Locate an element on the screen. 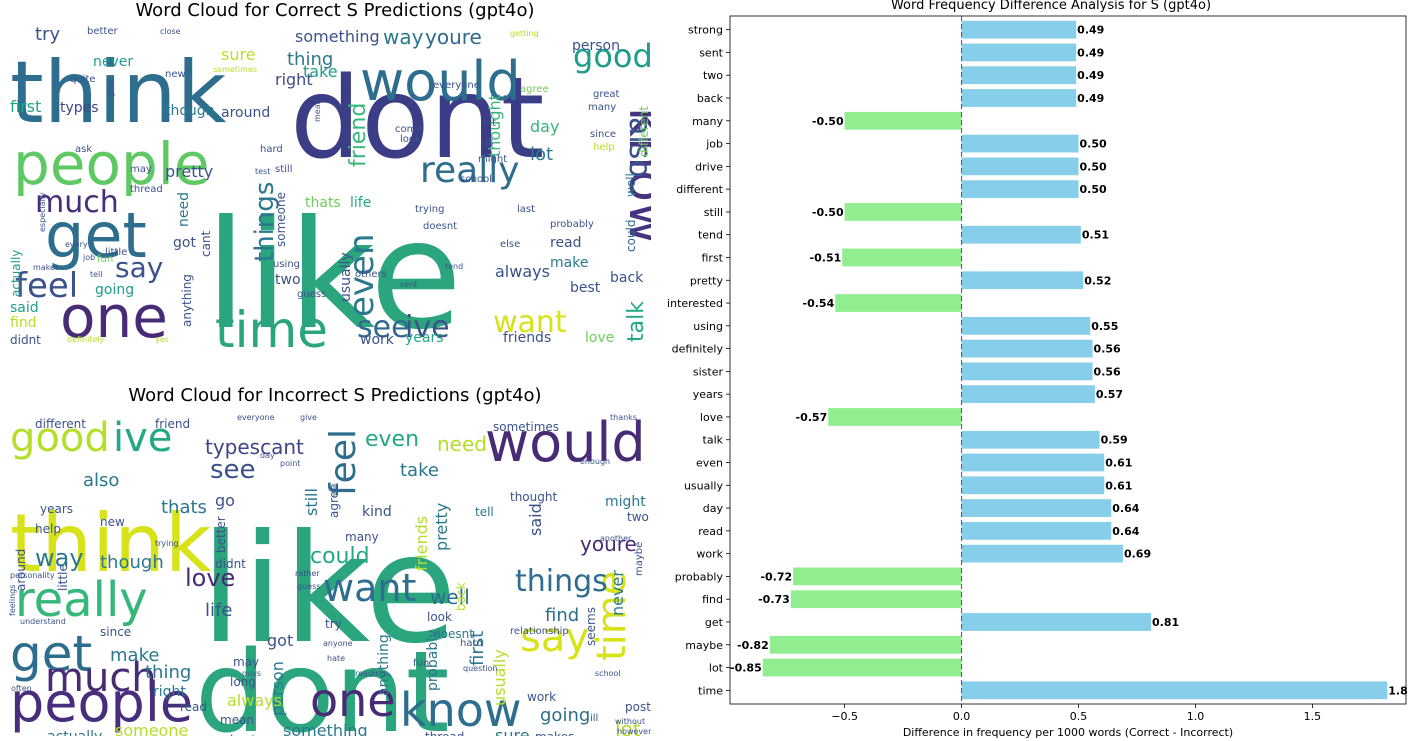 This screenshot has width=1408, height=741. cloud-word: school is located at coordinates (476, 179).